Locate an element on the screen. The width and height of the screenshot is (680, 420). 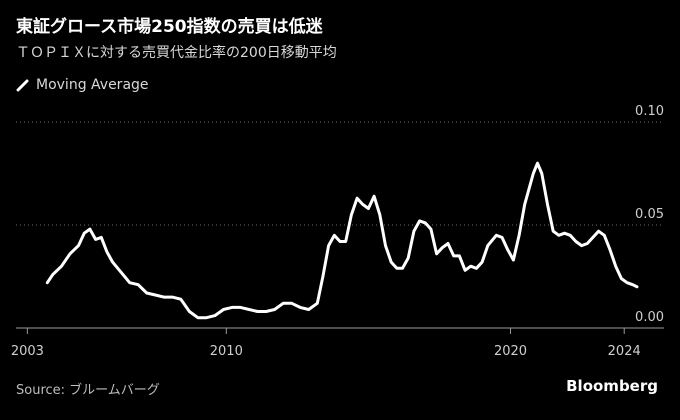
legend-swatch-icon is located at coordinates (22, 85).